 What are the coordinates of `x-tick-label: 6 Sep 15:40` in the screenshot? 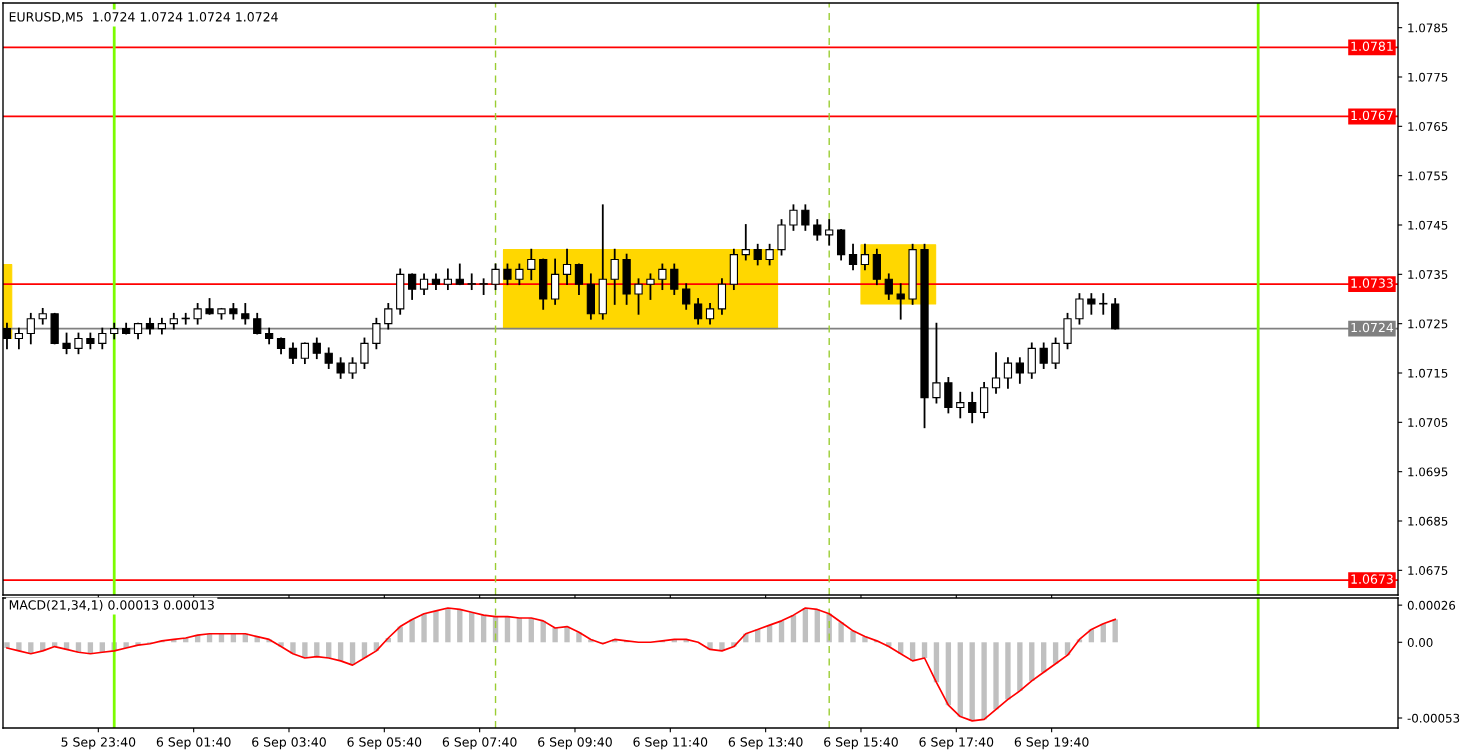 It's located at (861, 743).